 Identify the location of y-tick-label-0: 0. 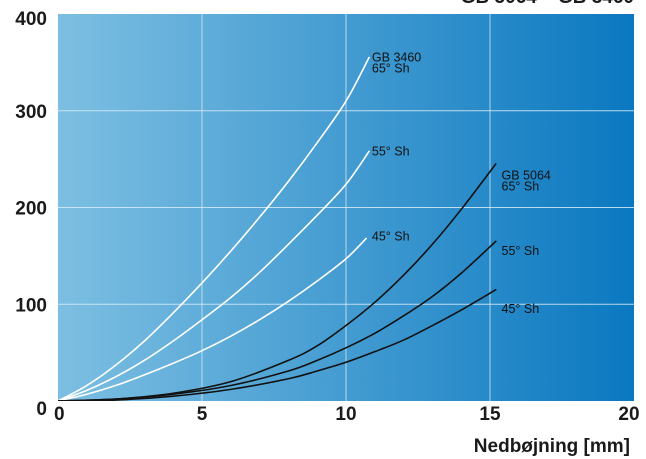
(41, 409).